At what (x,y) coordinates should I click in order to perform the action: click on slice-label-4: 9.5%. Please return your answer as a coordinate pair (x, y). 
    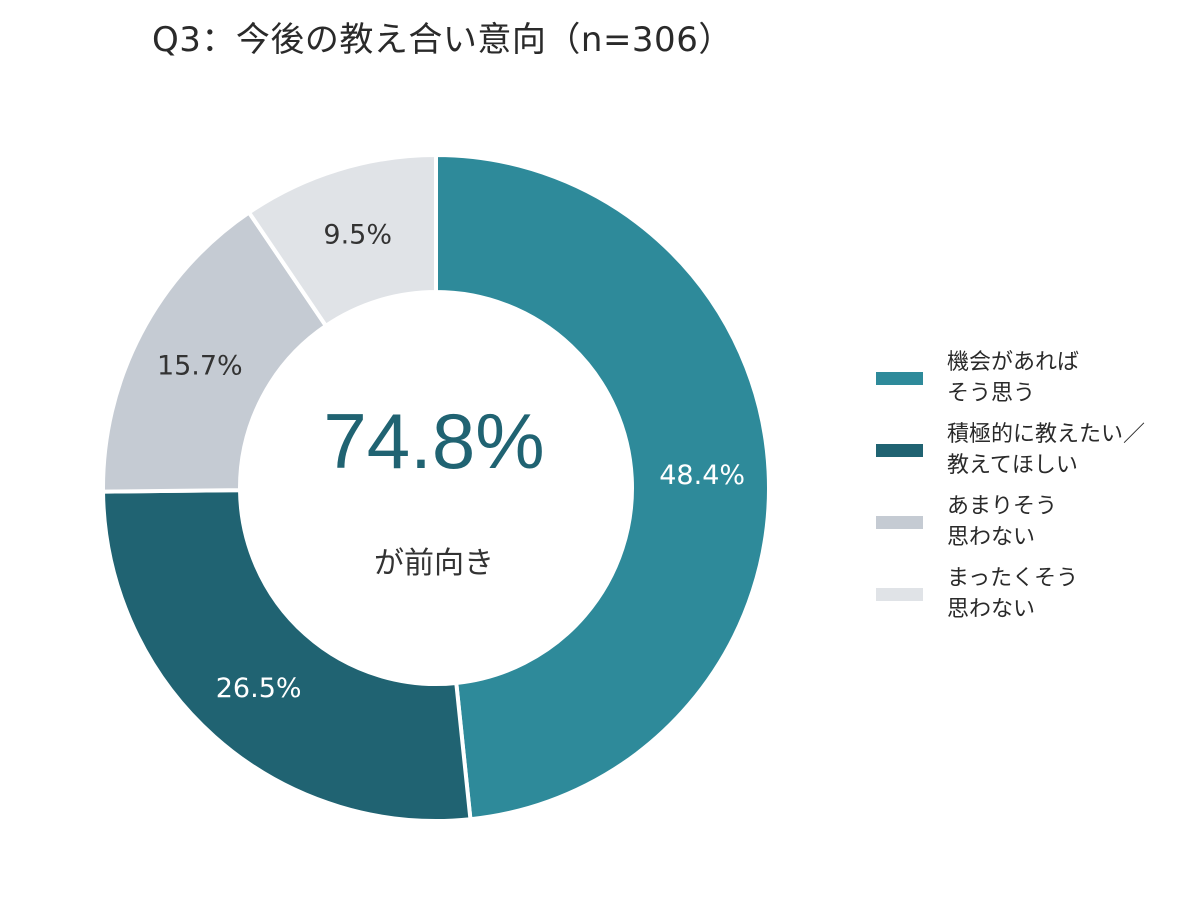
    Looking at the image, I should click on (357, 234).